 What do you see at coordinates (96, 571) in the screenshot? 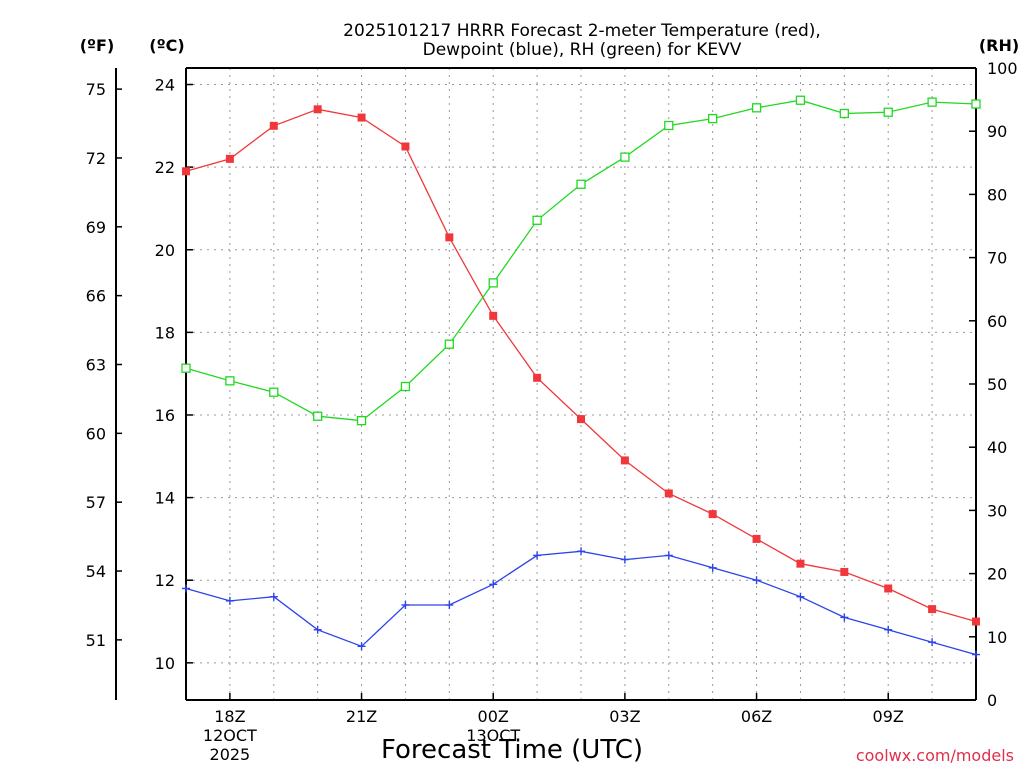
I see `fahrenheit-tick-label: 54` at bounding box center [96, 571].